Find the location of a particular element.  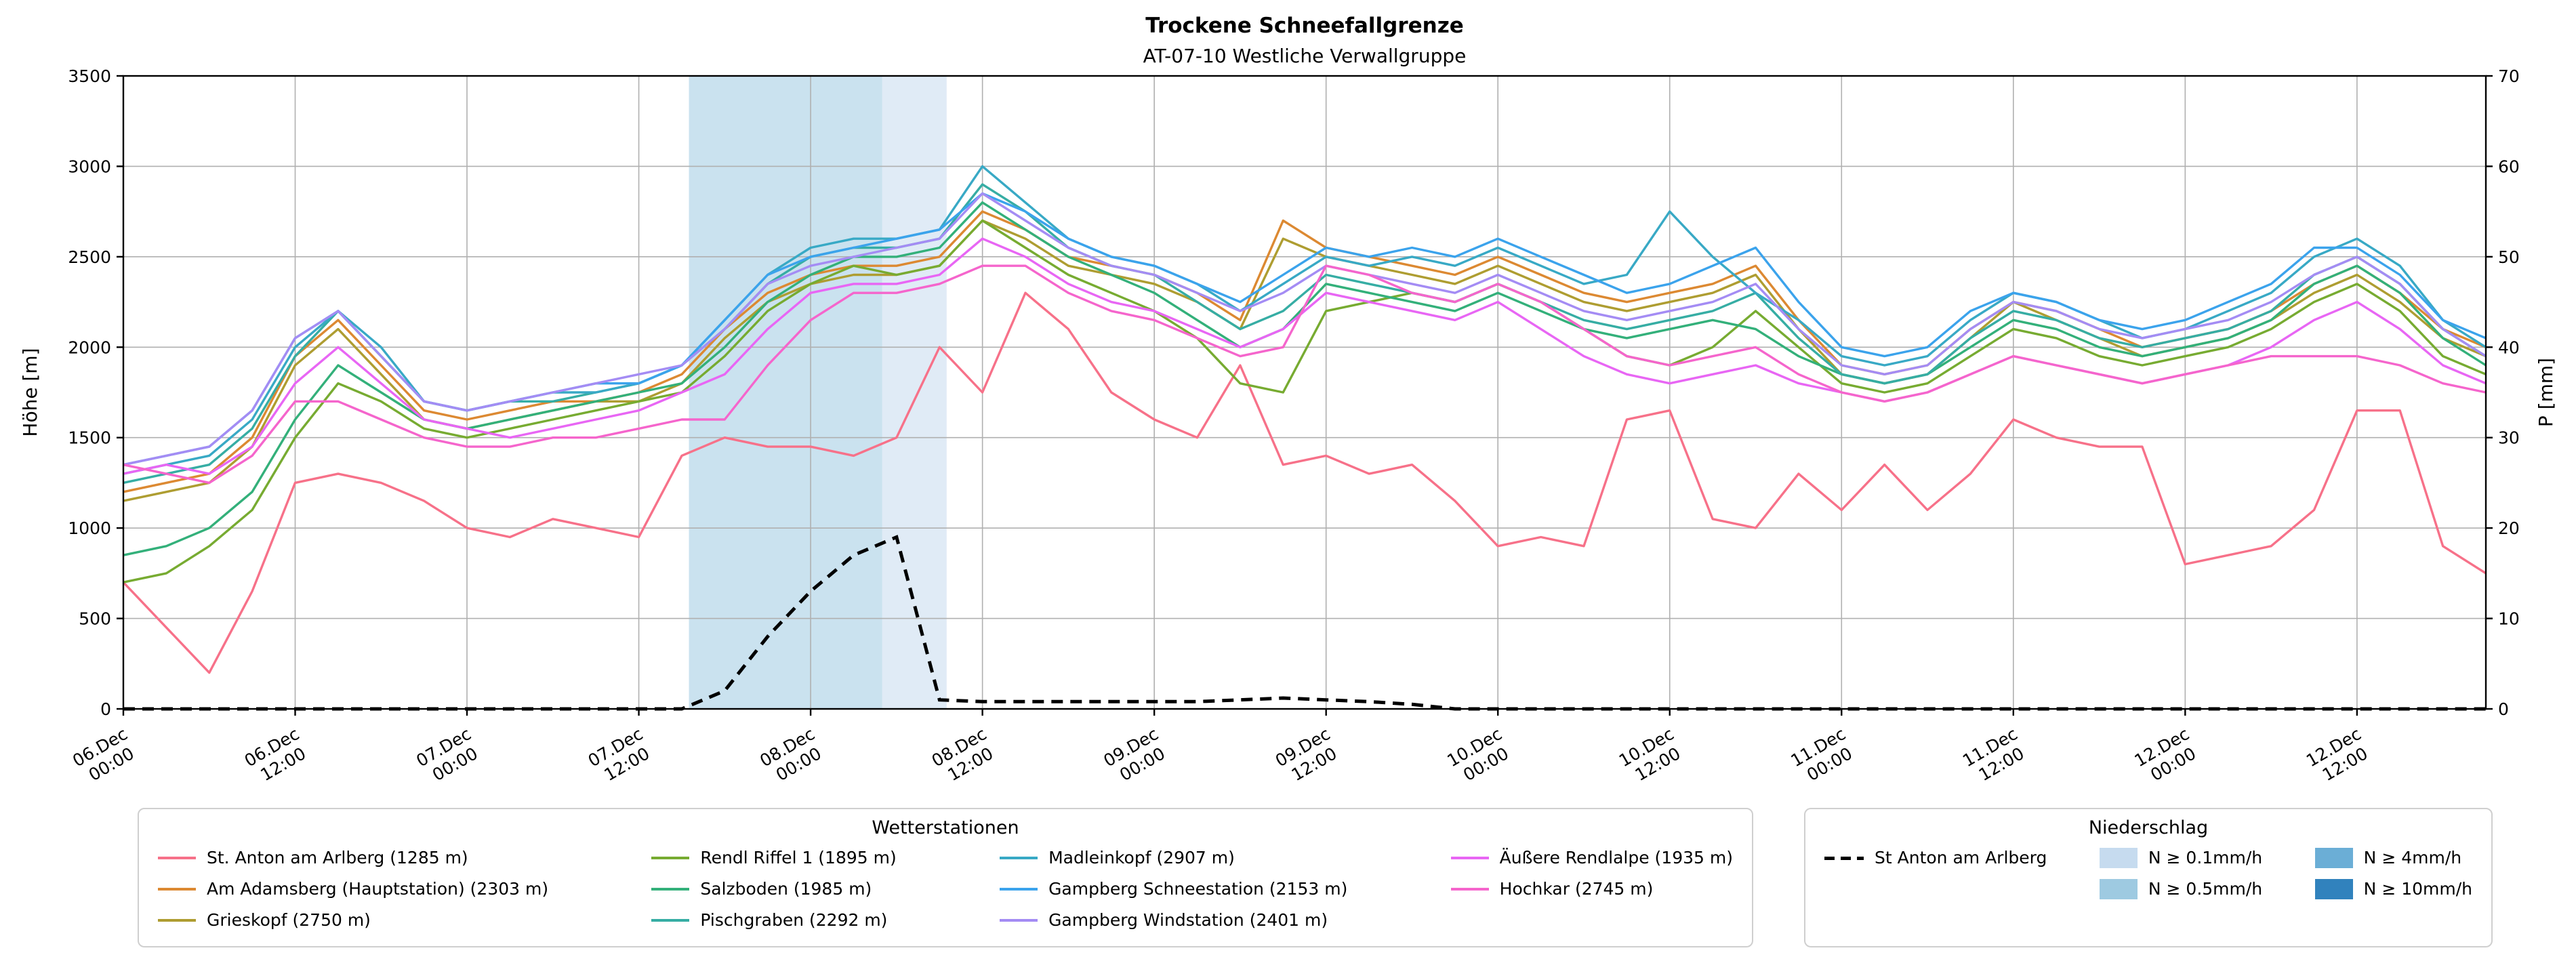

legend-item-station: Salzboden (1985 m) is located at coordinates (774, 889).